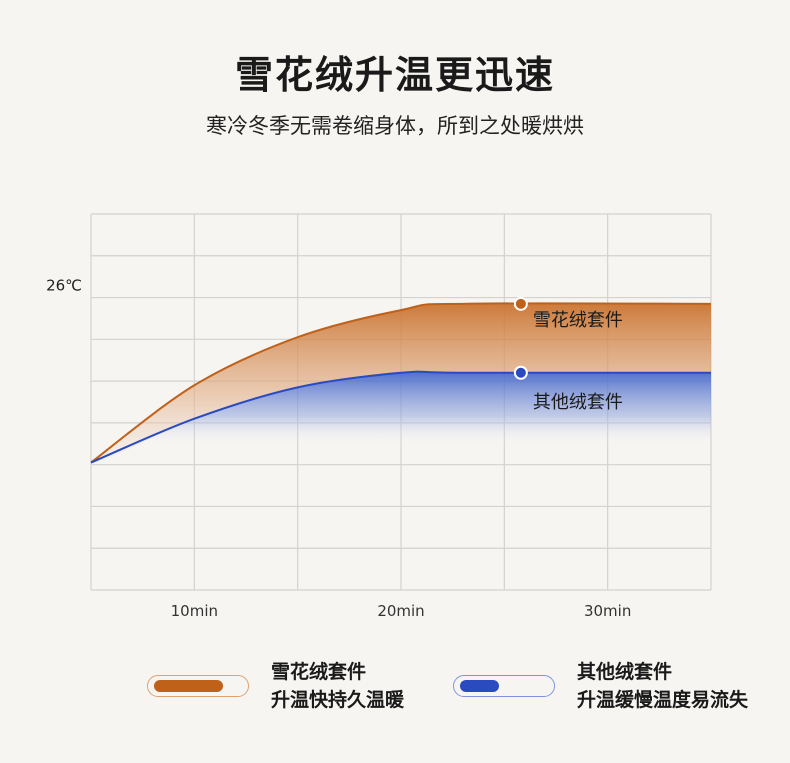 Image resolution: width=790 pixels, height=763 pixels. I want to click on area-other, so click(401, 417).